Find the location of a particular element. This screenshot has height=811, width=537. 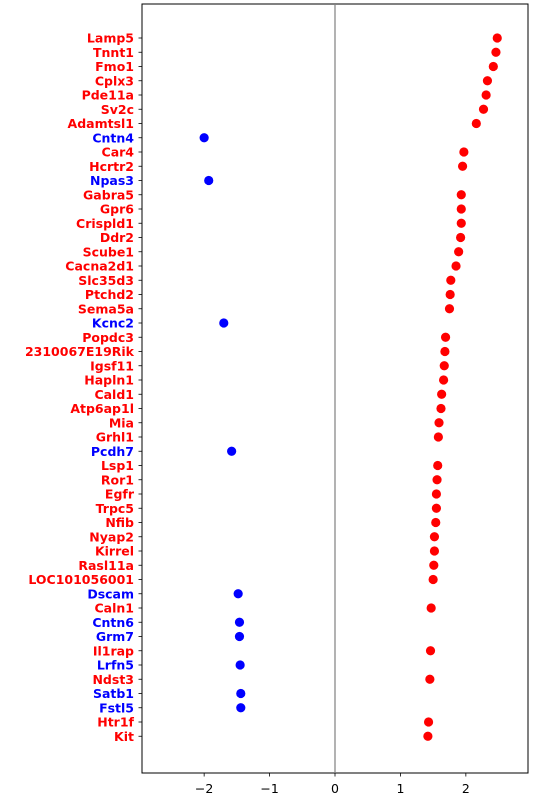

data-point-scube1 is located at coordinates (459, 252).